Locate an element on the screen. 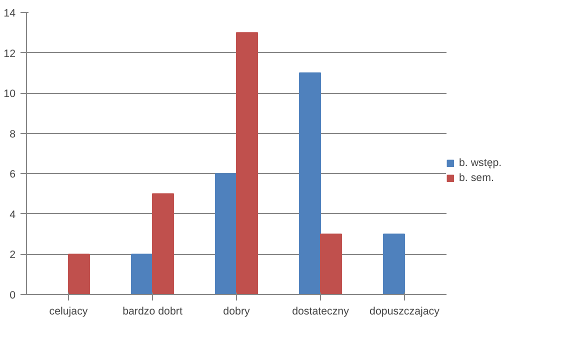 This screenshot has height=337, width=578. y-tick-label: 10 is located at coordinates (10, 94).